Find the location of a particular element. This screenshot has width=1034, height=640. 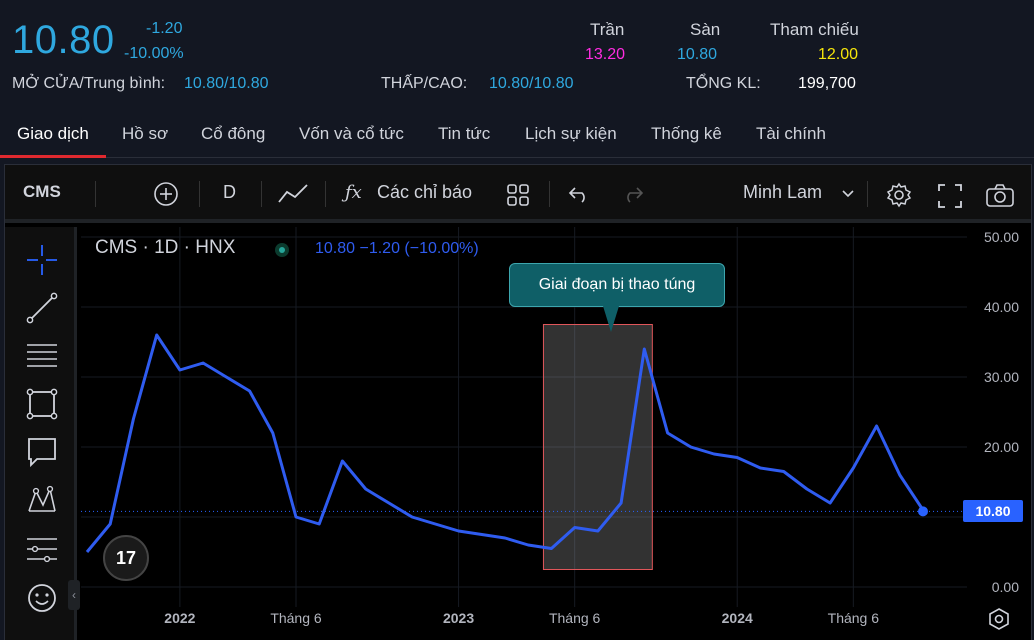

y-tick-label: 50.00 is located at coordinates (1001, 237).